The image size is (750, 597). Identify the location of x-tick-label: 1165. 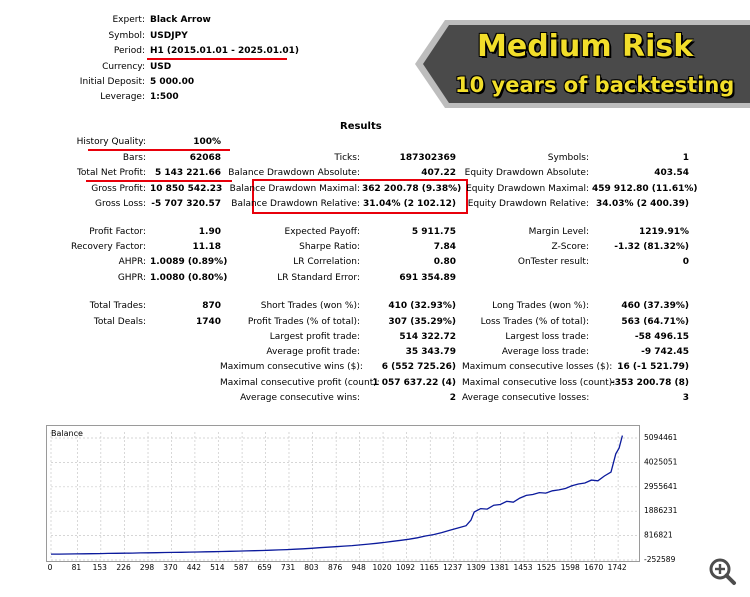
(429, 567).